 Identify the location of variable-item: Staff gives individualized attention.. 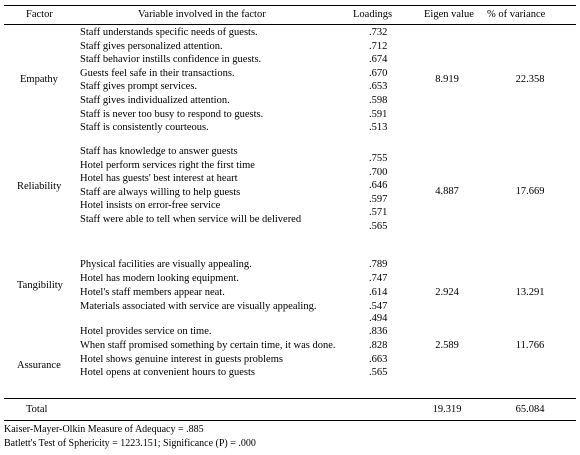
(155, 100).